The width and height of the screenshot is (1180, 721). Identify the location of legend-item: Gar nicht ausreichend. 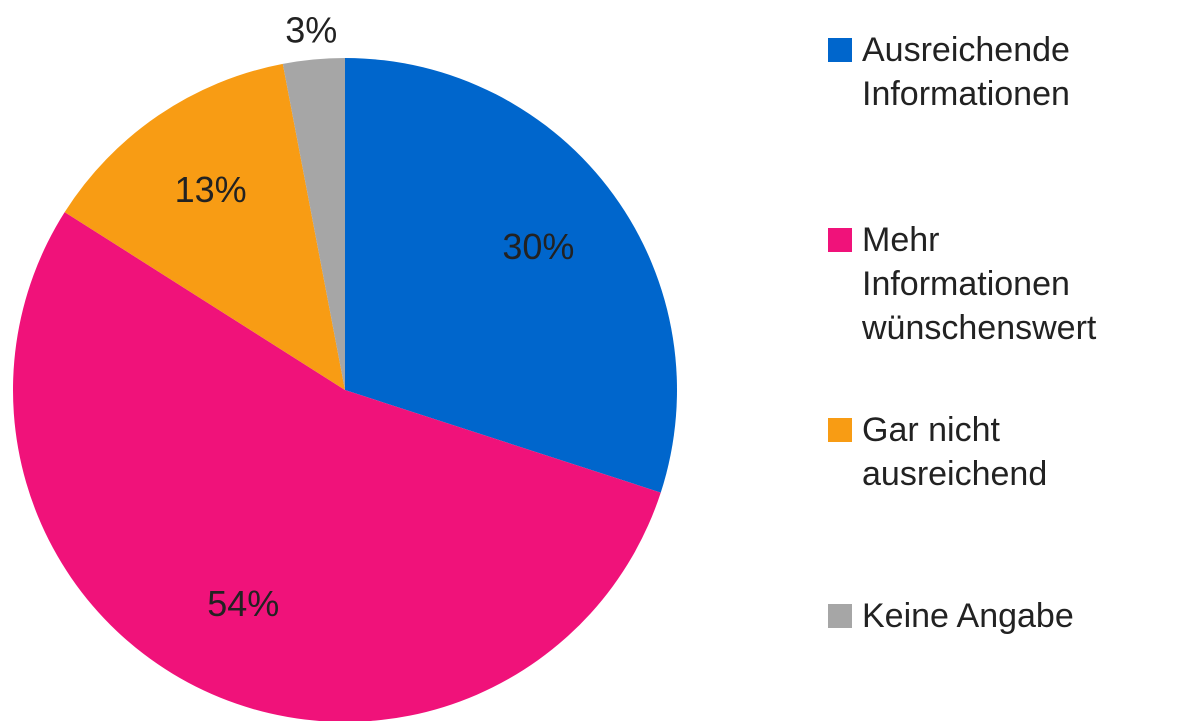
(988, 452).